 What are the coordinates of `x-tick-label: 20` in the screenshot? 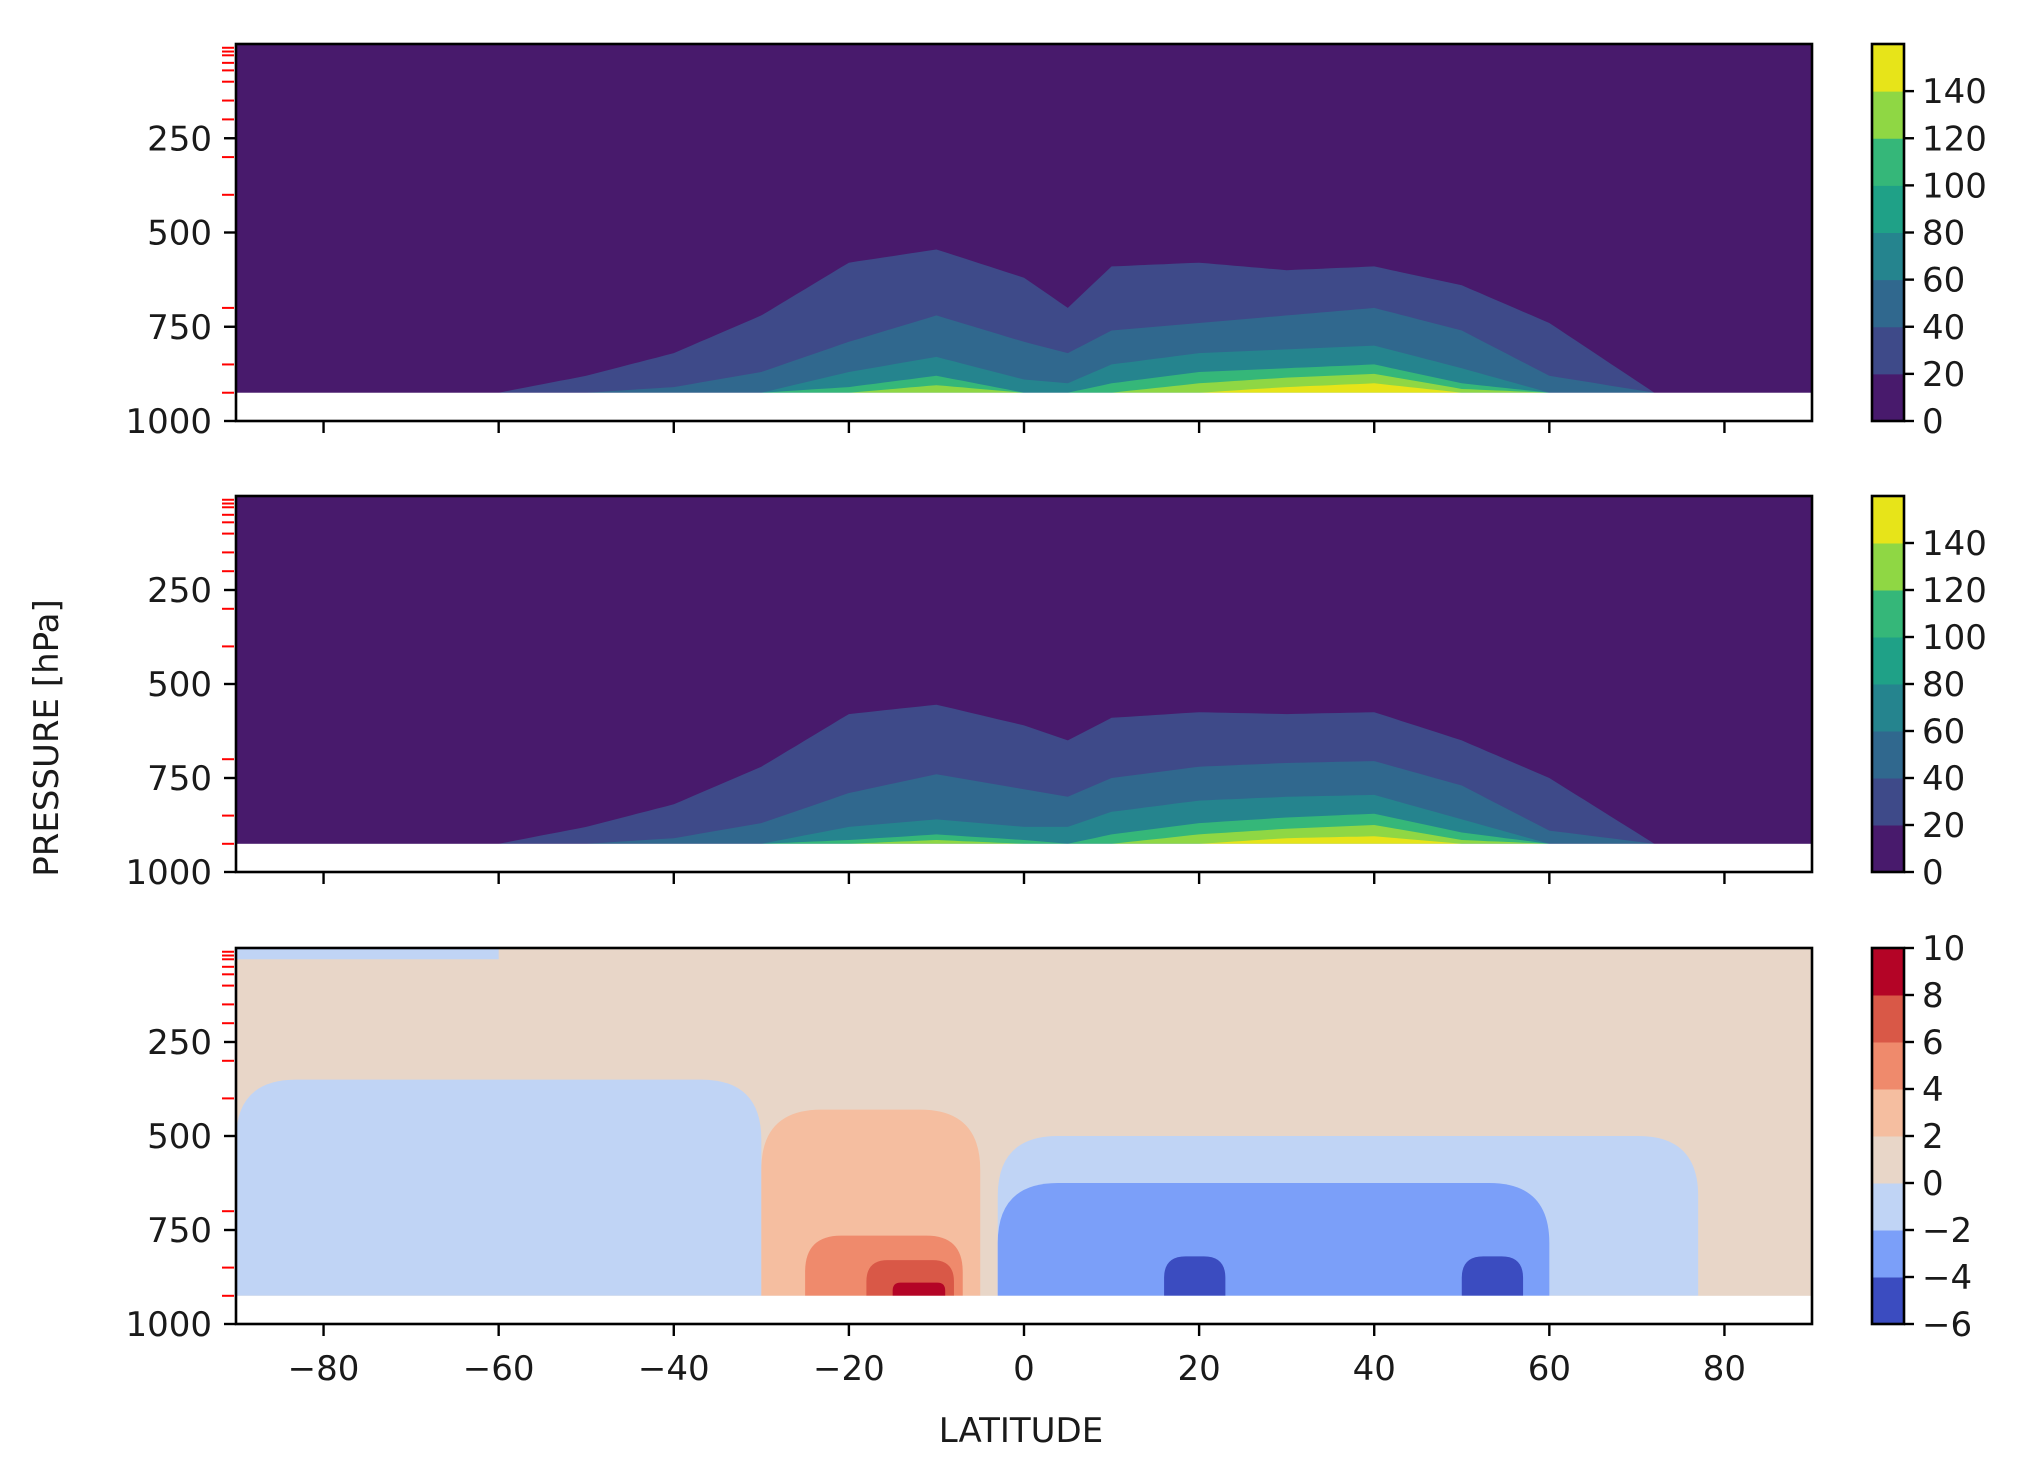 It's located at (1198, 1369).